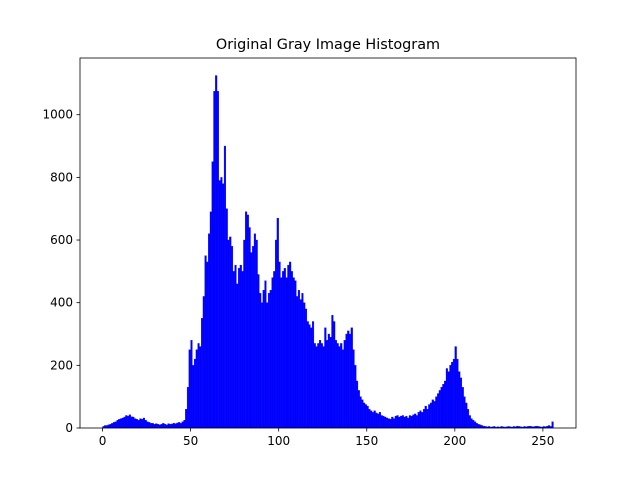 The image size is (640, 480). Describe the element at coordinates (57, 115) in the screenshot. I see `y-tick-label: 1000` at that location.